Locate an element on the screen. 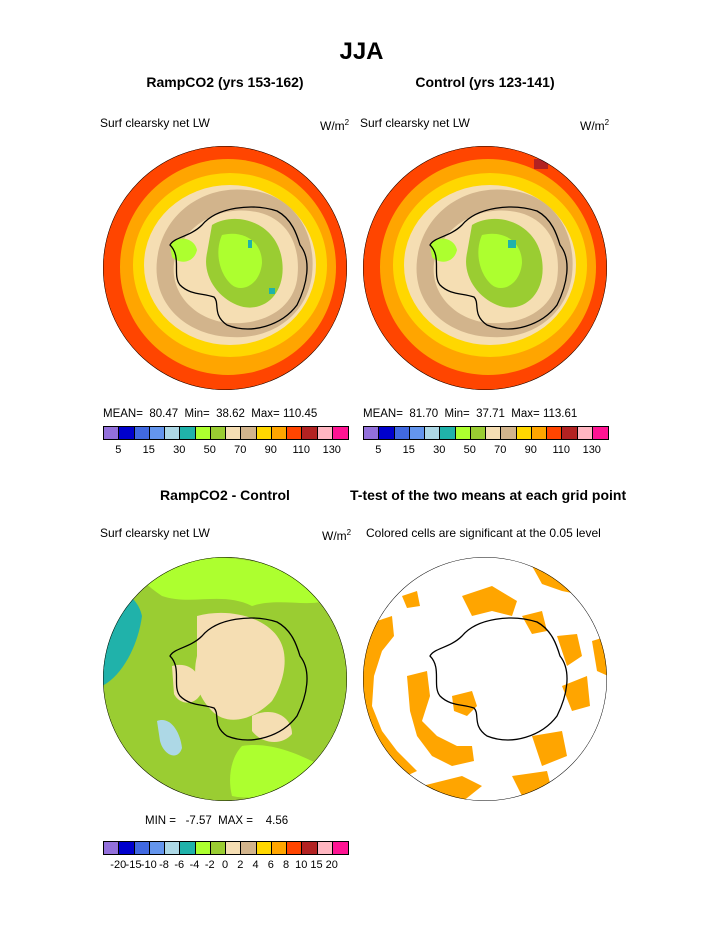 The image size is (723, 935). colorbar-tick-label: 6 is located at coordinates (270, 865).